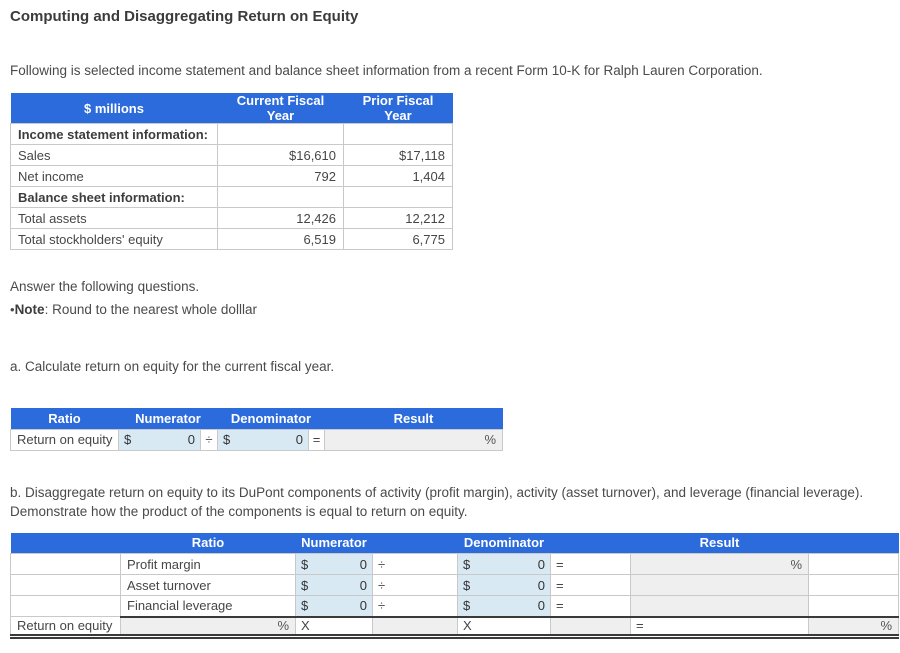 Image resolution: width=900 pixels, height=653 pixels. What do you see at coordinates (114, 108) in the screenshot?
I see `col-header-millions: $ millions` at bounding box center [114, 108].